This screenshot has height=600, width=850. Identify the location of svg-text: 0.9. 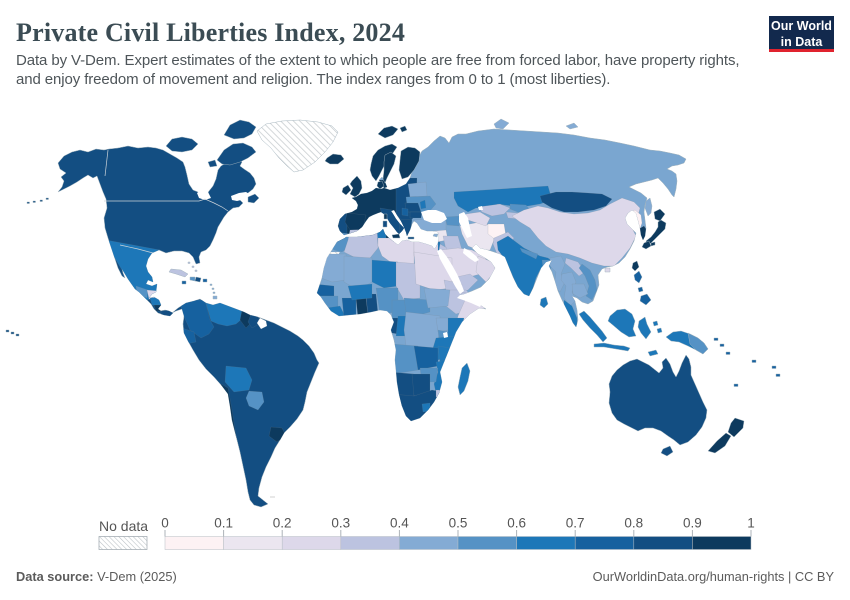
(692, 523).